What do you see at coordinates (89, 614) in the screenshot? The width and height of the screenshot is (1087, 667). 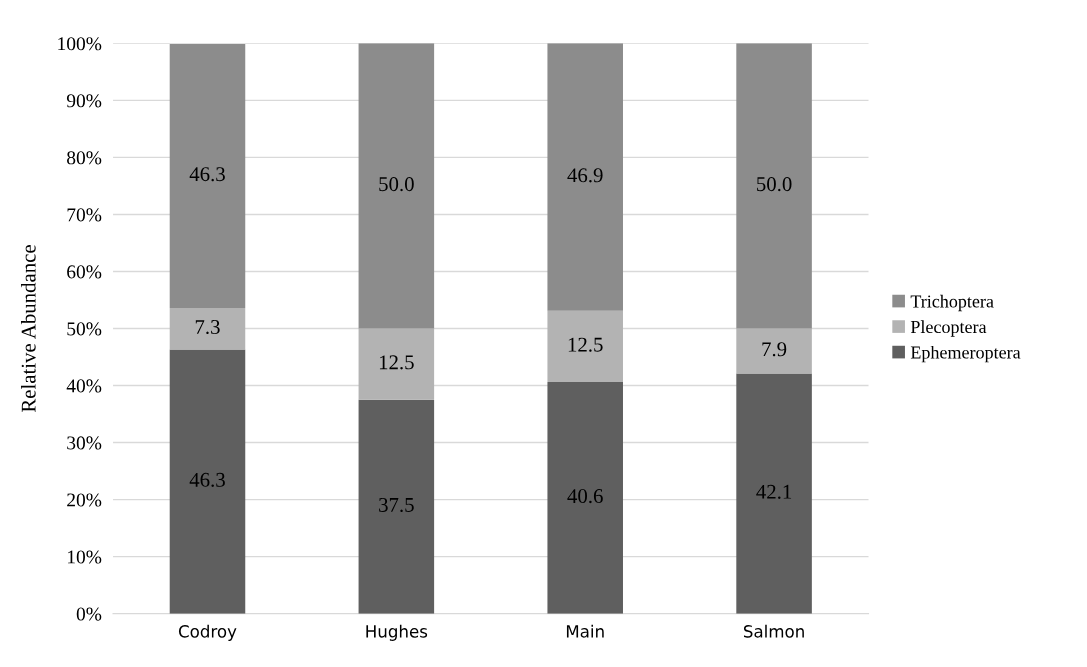 I see `y-tick-label: 0%` at bounding box center [89, 614].